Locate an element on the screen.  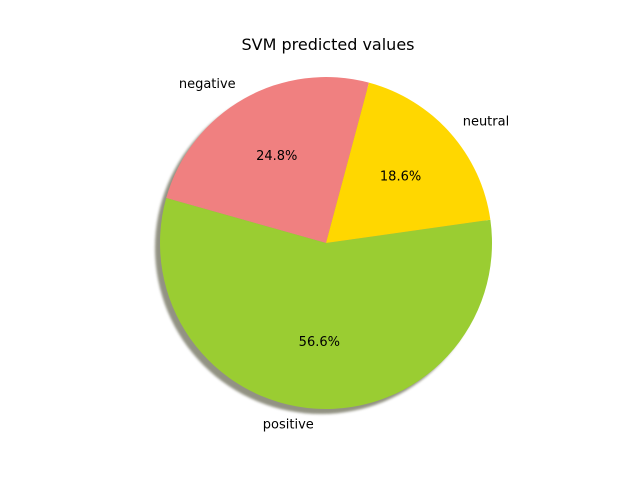
percent-label-negative: 24.8% is located at coordinates (276, 156).